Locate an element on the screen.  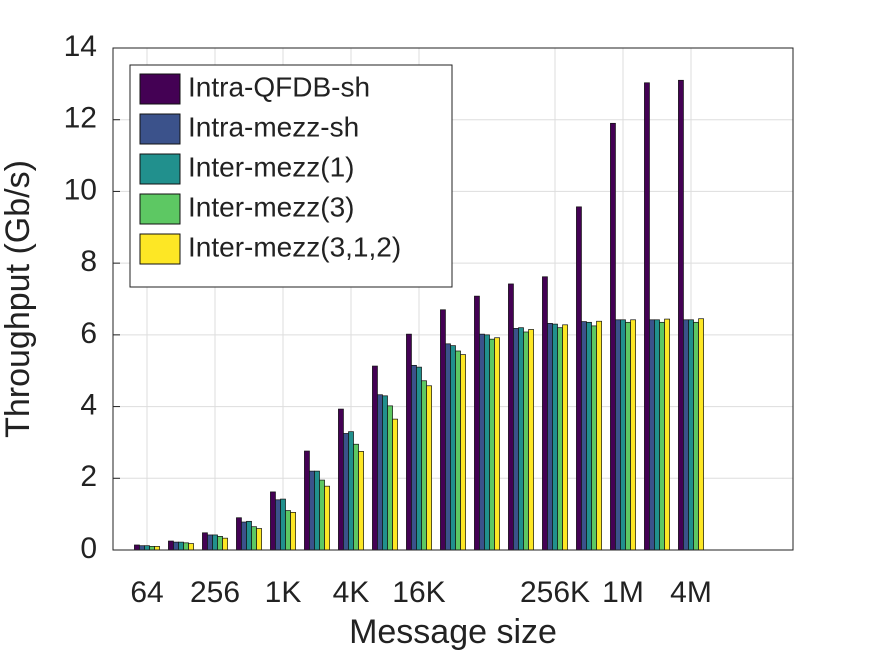
legend-label: Intra-mezz-sh is located at coordinates (273, 126).